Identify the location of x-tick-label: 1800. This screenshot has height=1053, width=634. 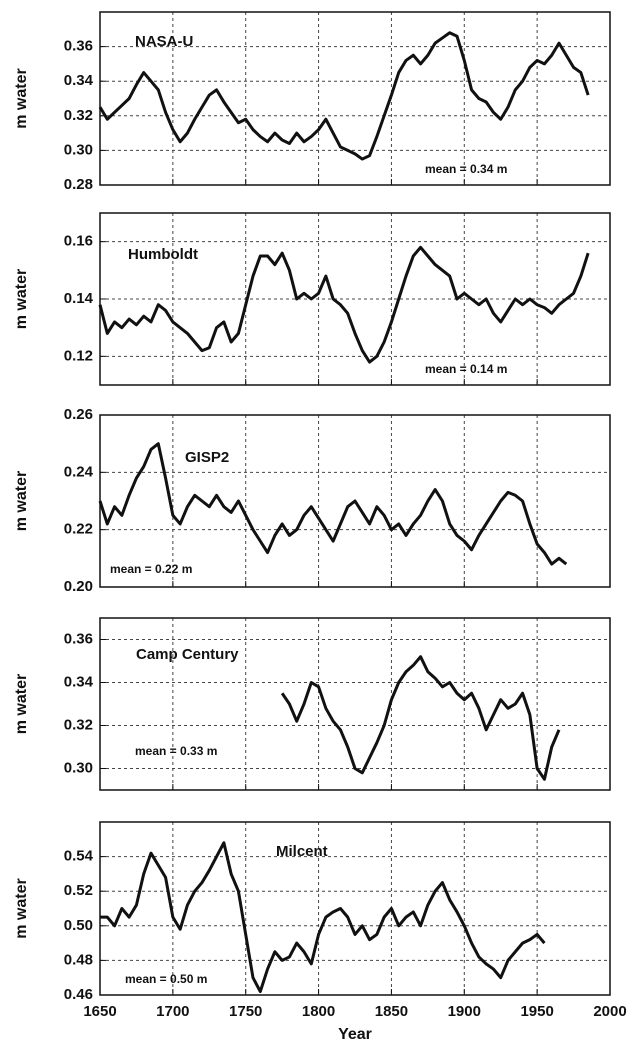
(318, 1011).